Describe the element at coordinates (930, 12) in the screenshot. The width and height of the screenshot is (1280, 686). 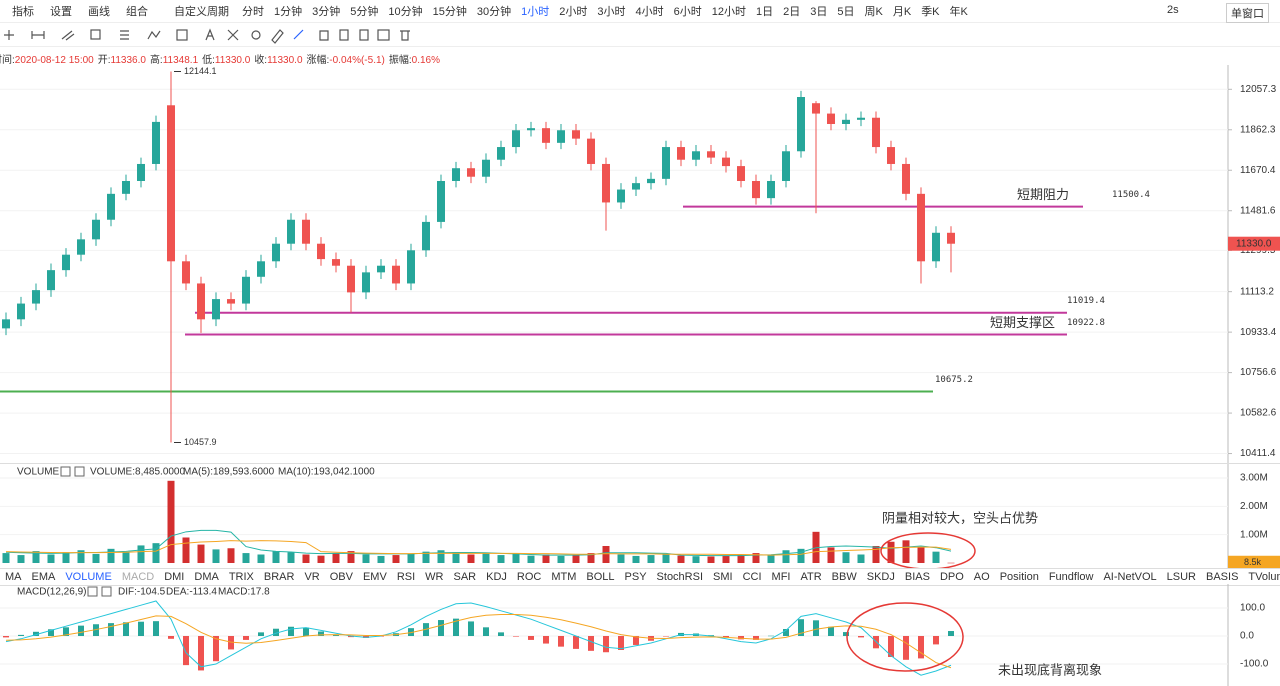
I see `period-button: 季K` at that location.